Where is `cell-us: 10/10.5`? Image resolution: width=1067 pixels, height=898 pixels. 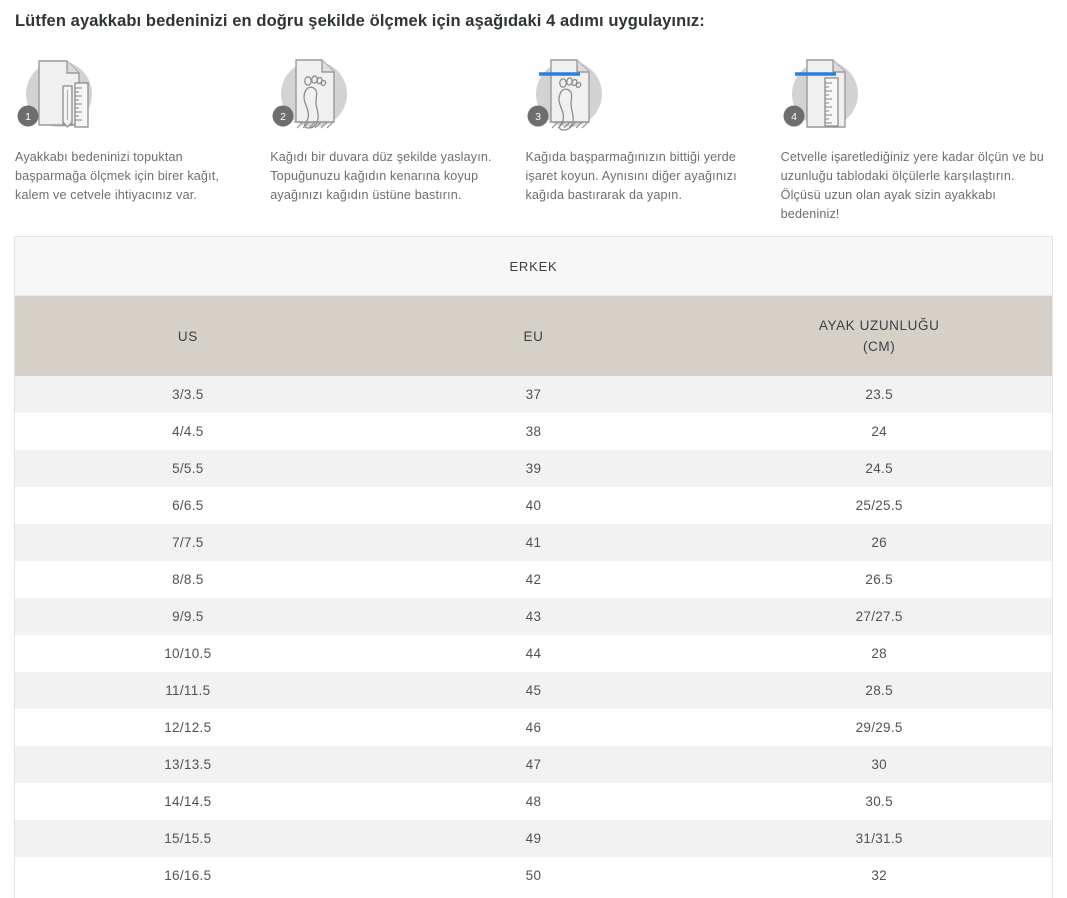 cell-us: 10/10.5 is located at coordinates (188, 653).